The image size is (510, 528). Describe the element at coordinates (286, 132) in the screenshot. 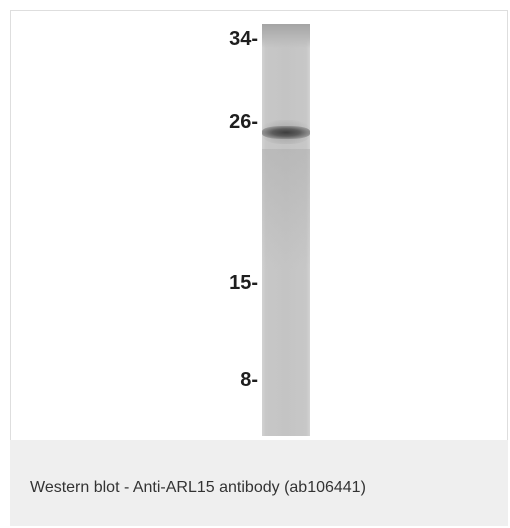

I see `protein-band` at that location.